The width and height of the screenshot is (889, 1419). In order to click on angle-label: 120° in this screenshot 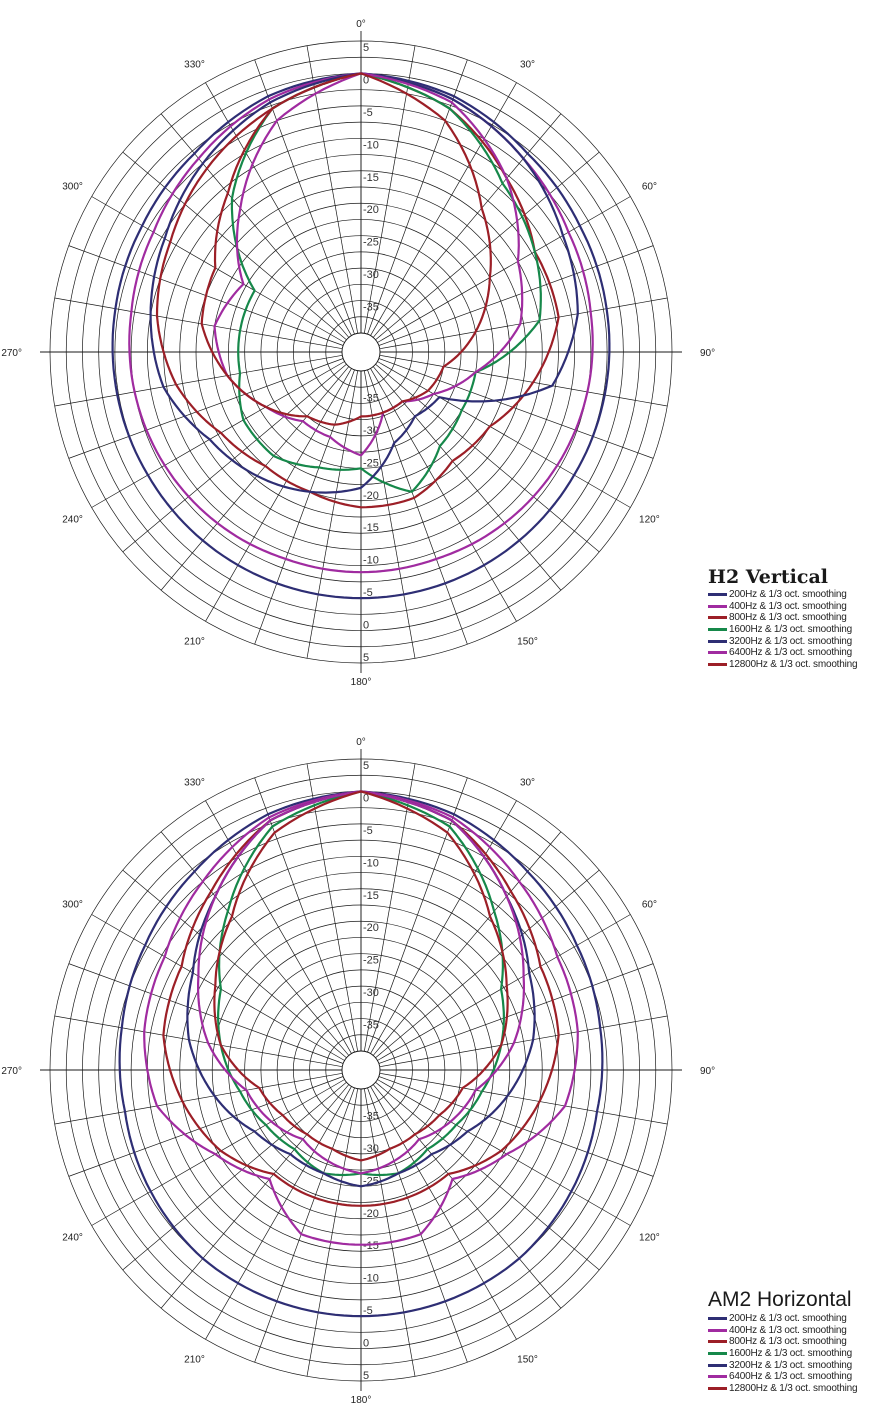, I will do `click(649, 1238)`.